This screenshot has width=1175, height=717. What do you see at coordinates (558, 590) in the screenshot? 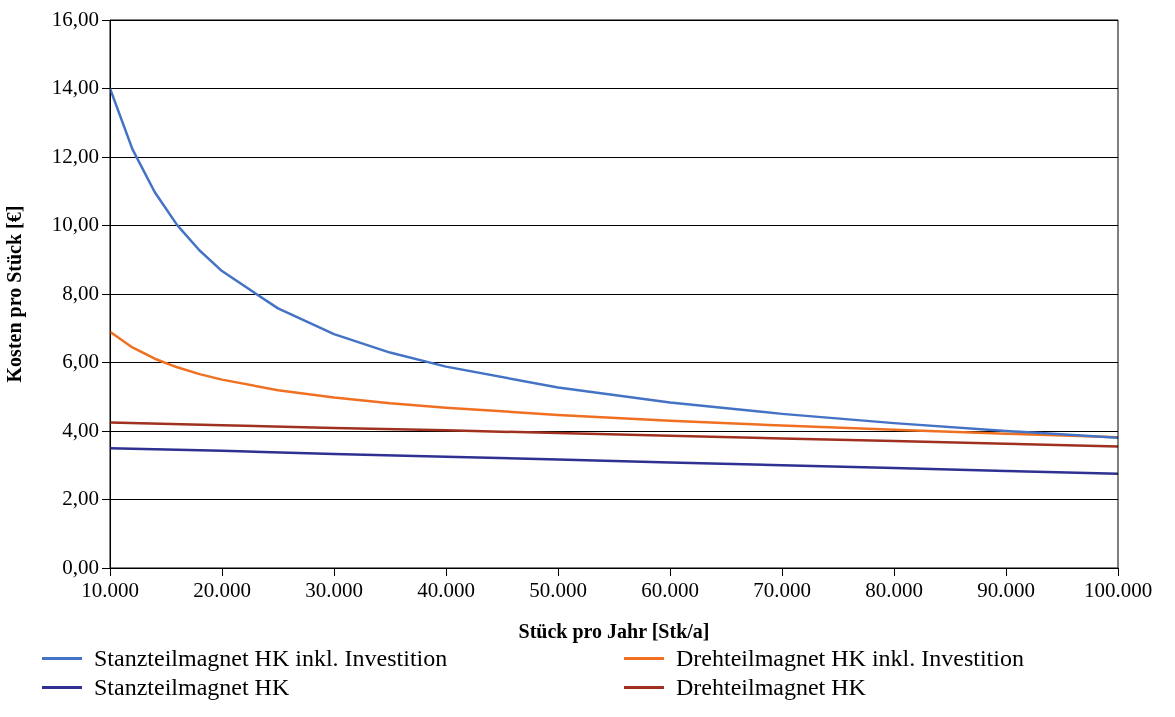
I see `x-tick-label: 50.000` at bounding box center [558, 590].